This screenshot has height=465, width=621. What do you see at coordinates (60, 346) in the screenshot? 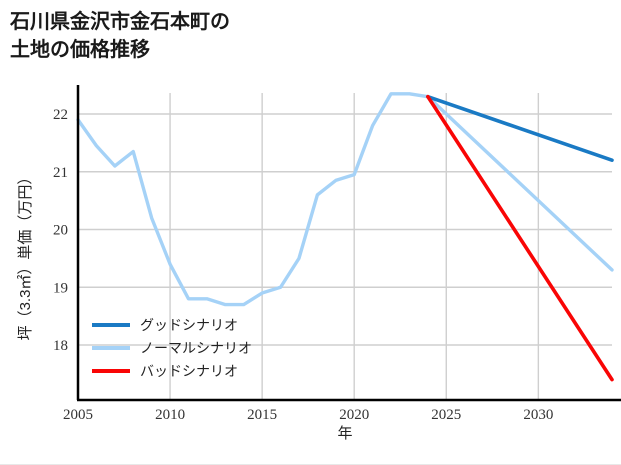
I see `y-tick-label: 18` at bounding box center [60, 346].